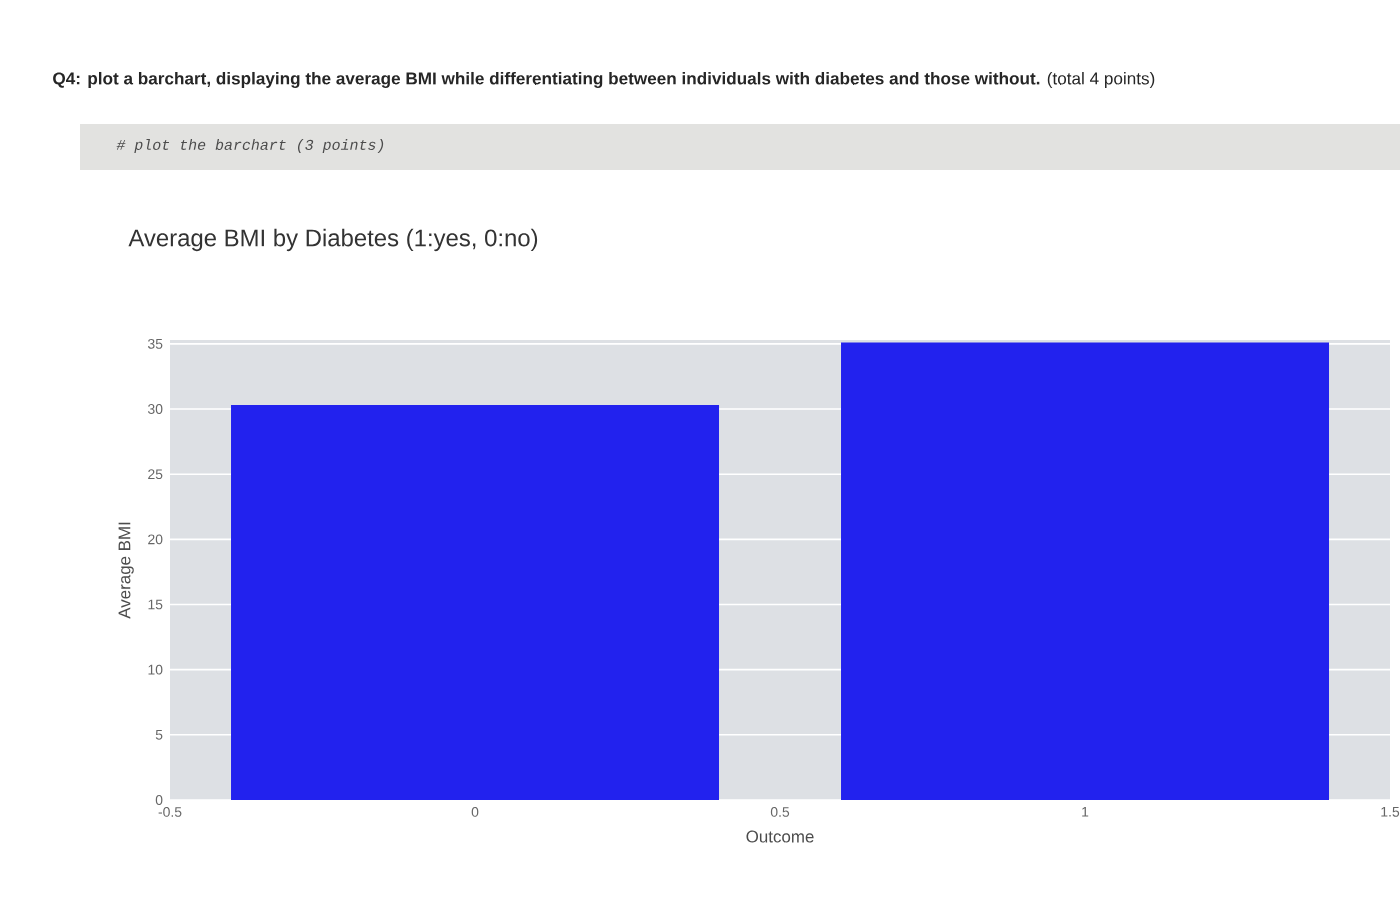 This screenshot has height=914, width=1400. Describe the element at coordinates (604, 79) in the screenshot. I see `text: Q4: plot a barchart, displaying the average BMI while differentiating between individuals with diabetes and those without. (total 4 points)` at that location.